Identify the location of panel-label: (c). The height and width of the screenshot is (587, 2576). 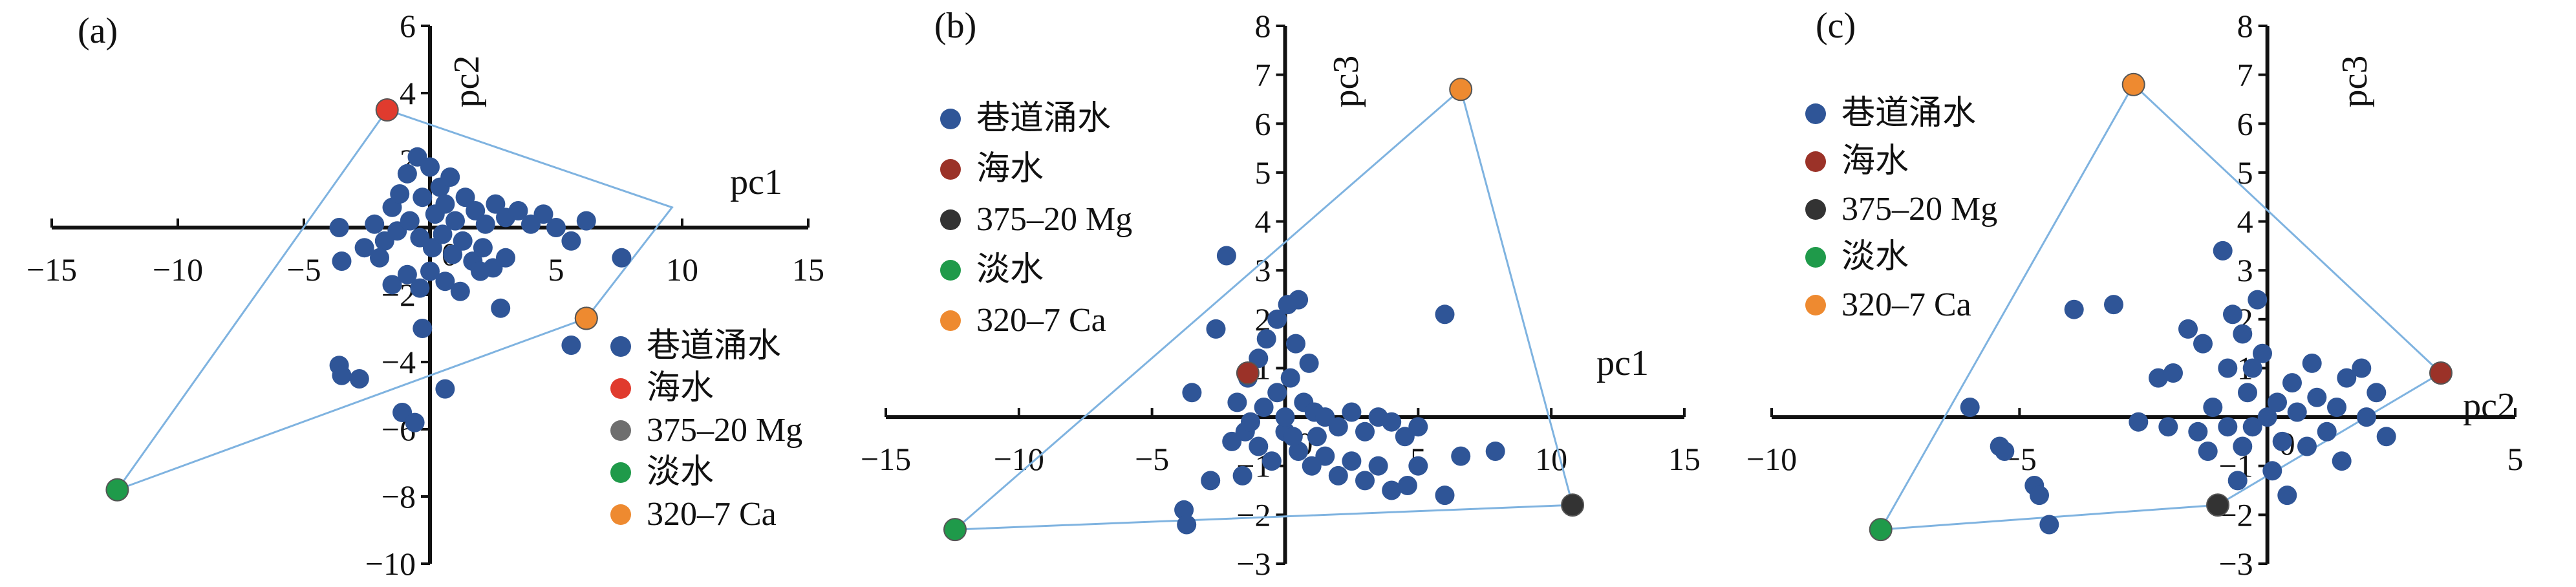
(1836, 26).